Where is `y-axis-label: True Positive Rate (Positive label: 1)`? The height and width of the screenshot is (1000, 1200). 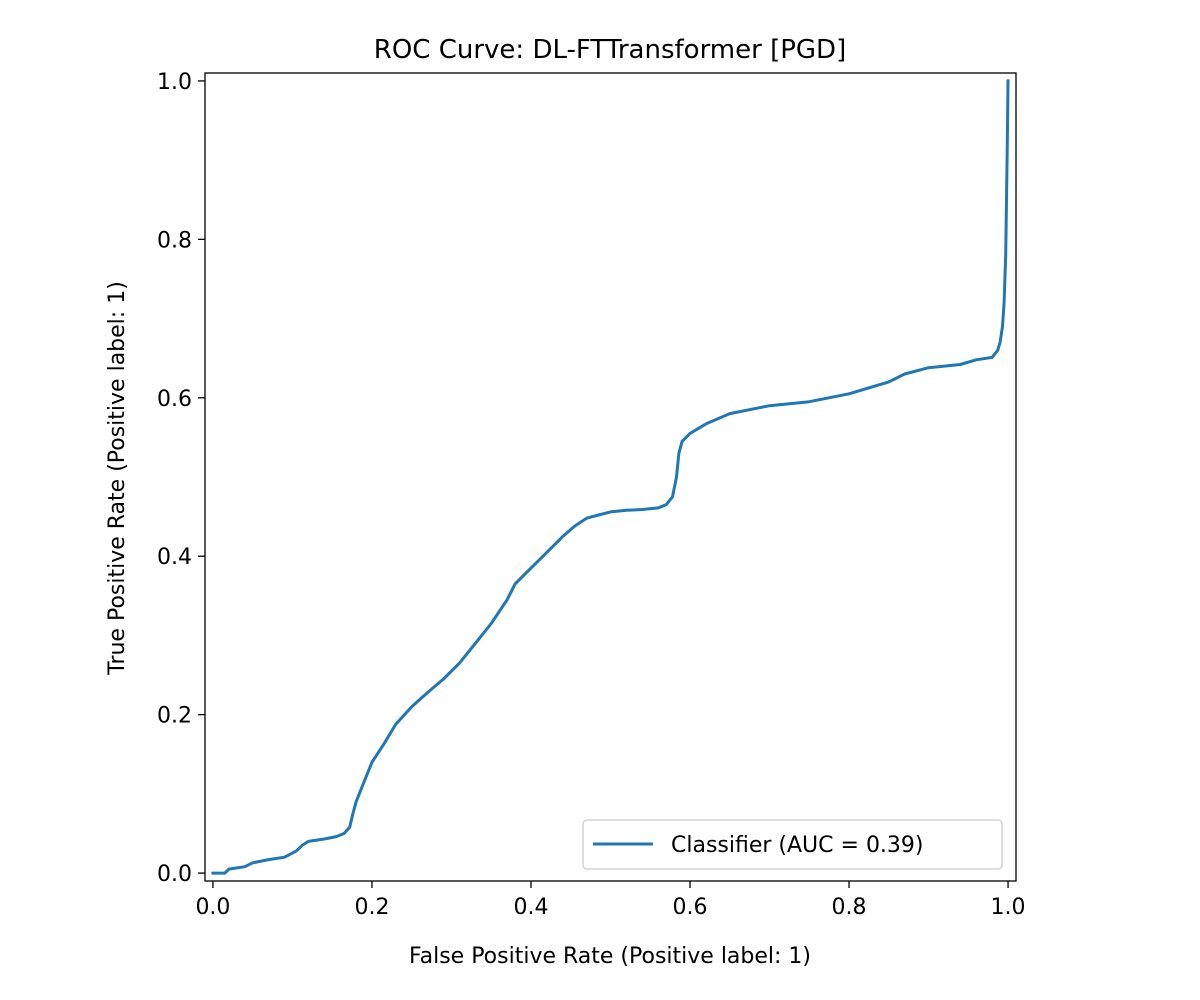 y-axis-label: True Positive Rate (Positive label: 1) is located at coordinates (117, 478).